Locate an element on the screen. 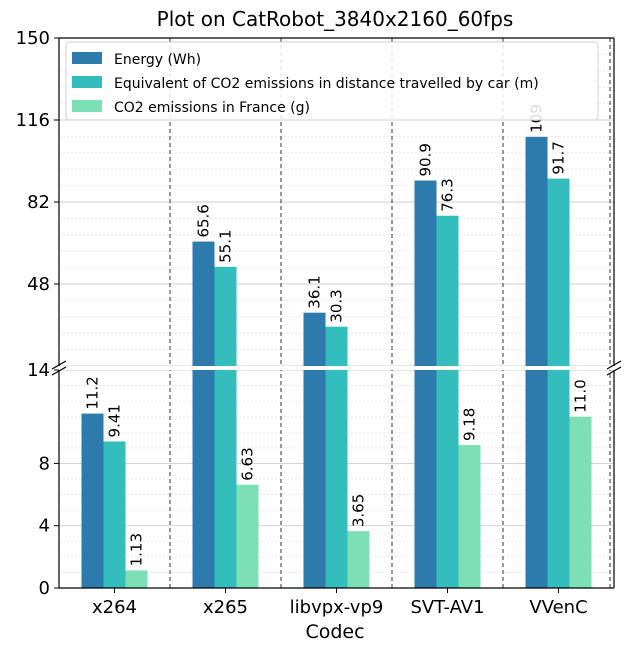 Image resolution: width=631 pixels, height=653 pixels. data-label: 11.0 is located at coordinates (581, 395).